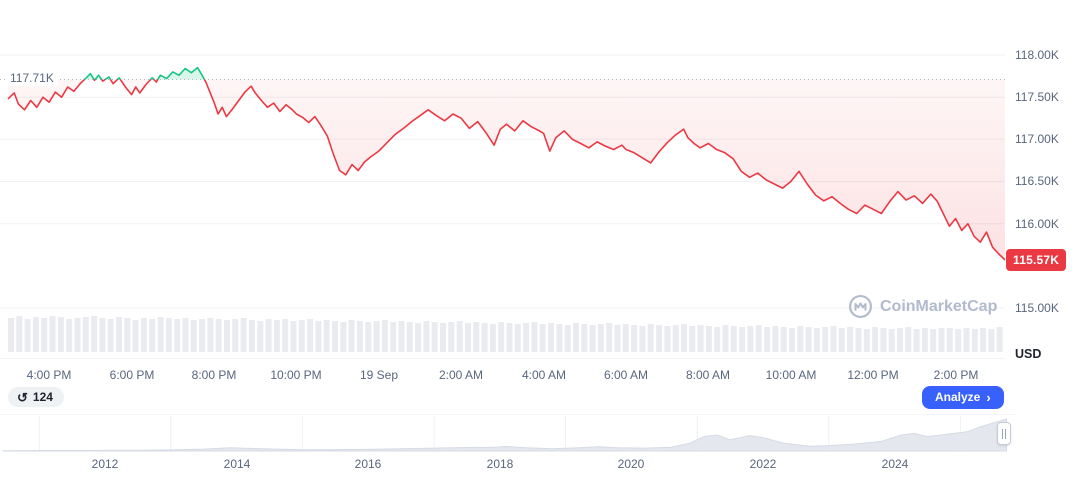 The image size is (1072, 477). Describe the element at coordinates (42, 397) in the screenshot. I see `history-count: 124` at that location.